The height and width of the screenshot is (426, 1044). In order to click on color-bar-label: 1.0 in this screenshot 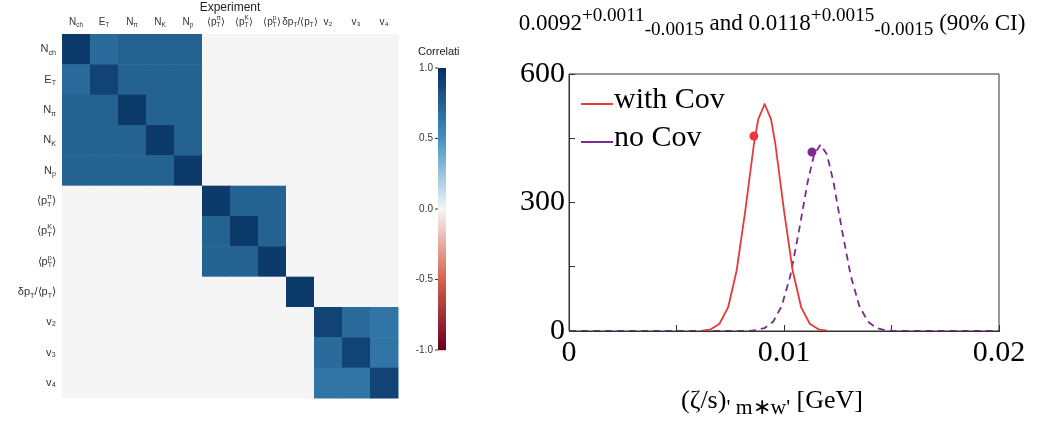, I will do `click(426, 67)`.